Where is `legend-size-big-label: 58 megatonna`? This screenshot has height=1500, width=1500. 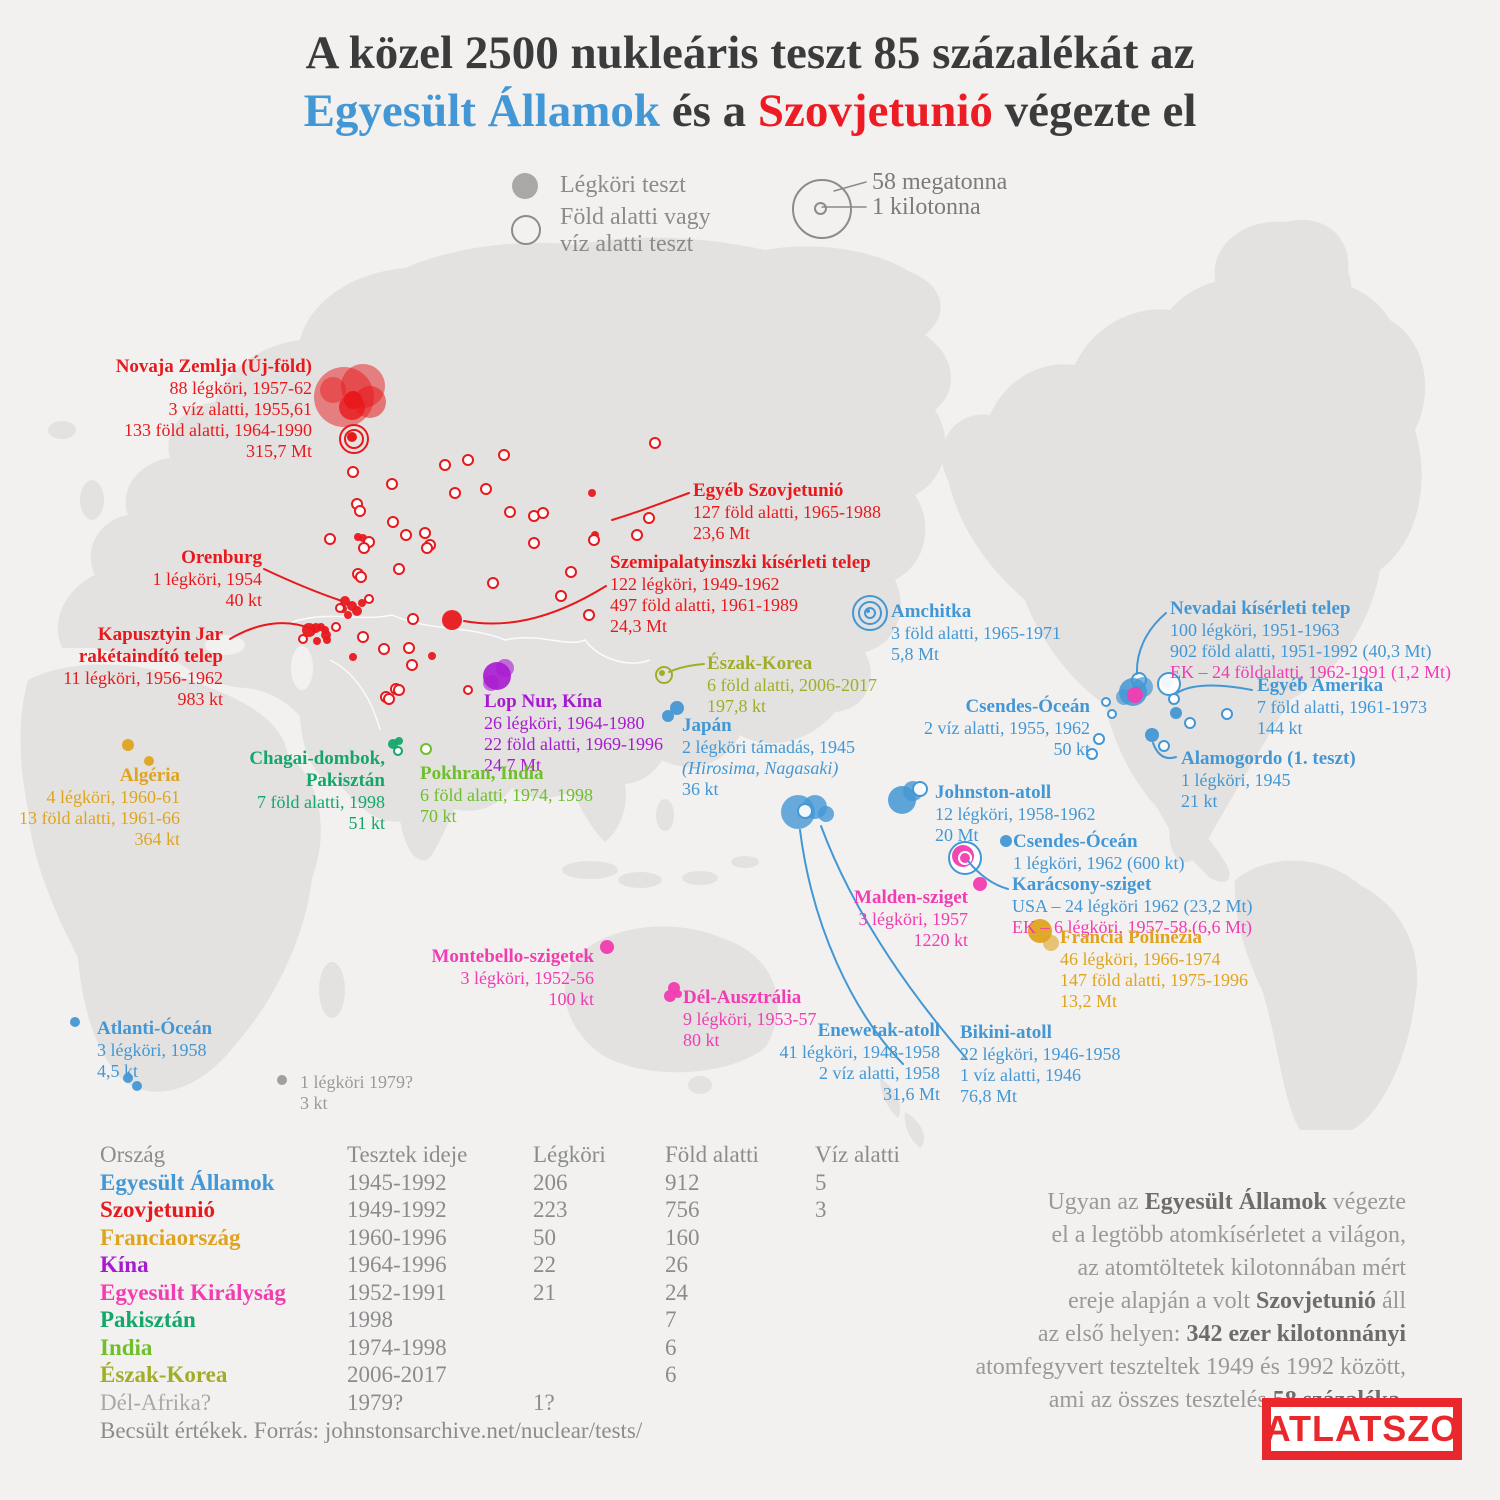
legend-size-big-label: 58 megatonna is located at coordinates (940, 182).